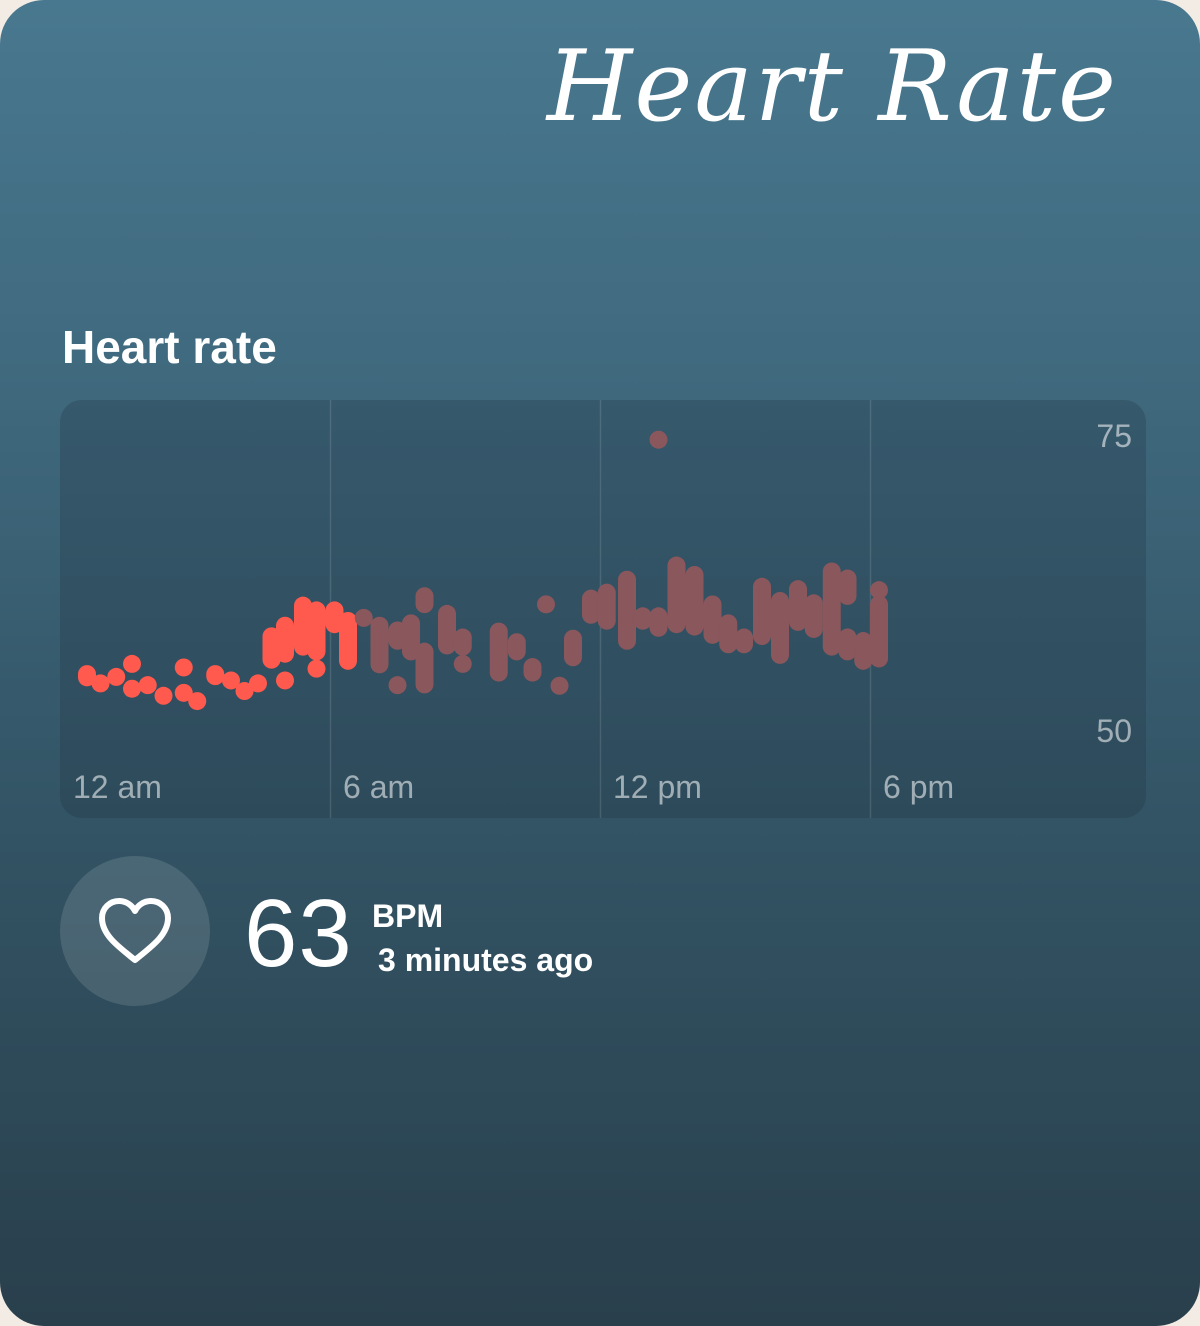 The image size is (1200, 1326). Describe the element at coordinates (378, 787) in the screenshot. I see `x-tick-label: 6 am` at that location.